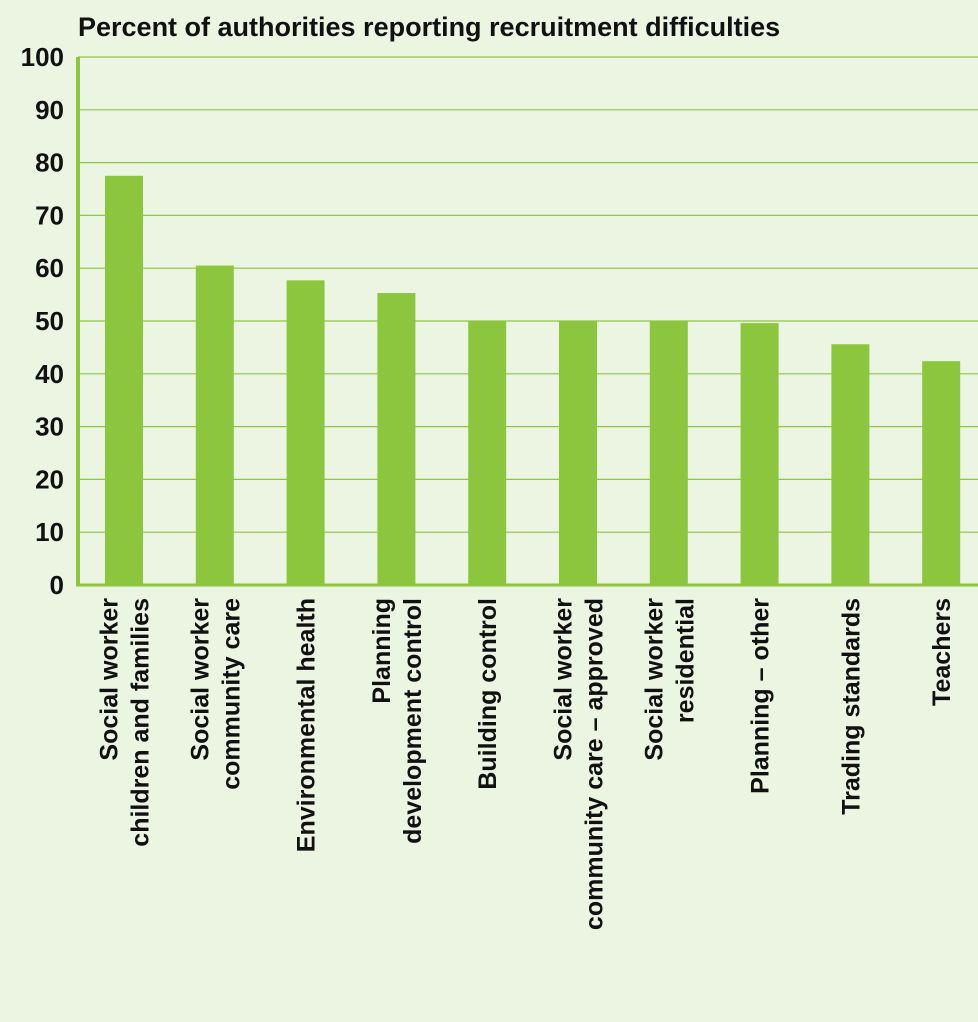 The image size is (978, 1022). I want to click on y-tick-label: 30, so click(49, 427).